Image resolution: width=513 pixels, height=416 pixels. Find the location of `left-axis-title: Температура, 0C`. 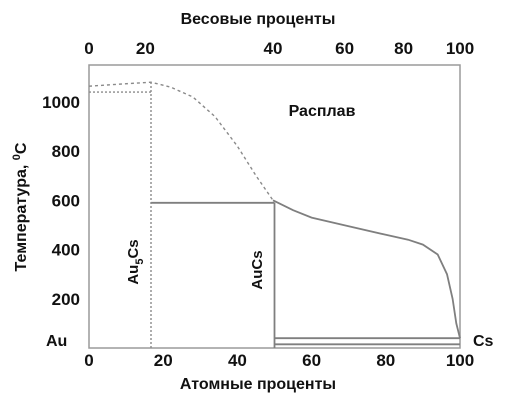

left-axis-title: Температура, 0C is located at coordinates (20, 206).